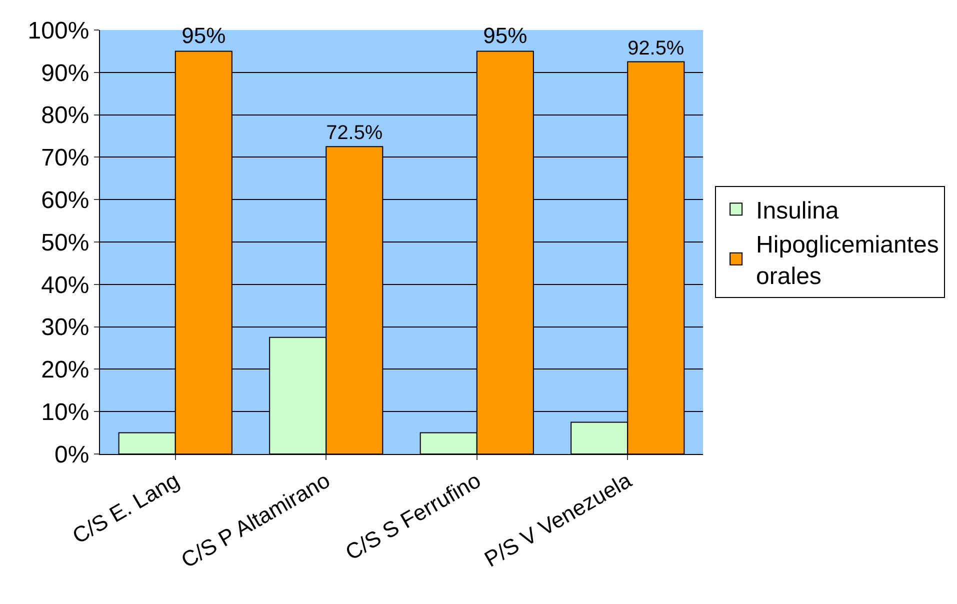  Describe the element at coordinates (65, 242) in the screenshot. I see `y-tick-label: 50%` at that location.